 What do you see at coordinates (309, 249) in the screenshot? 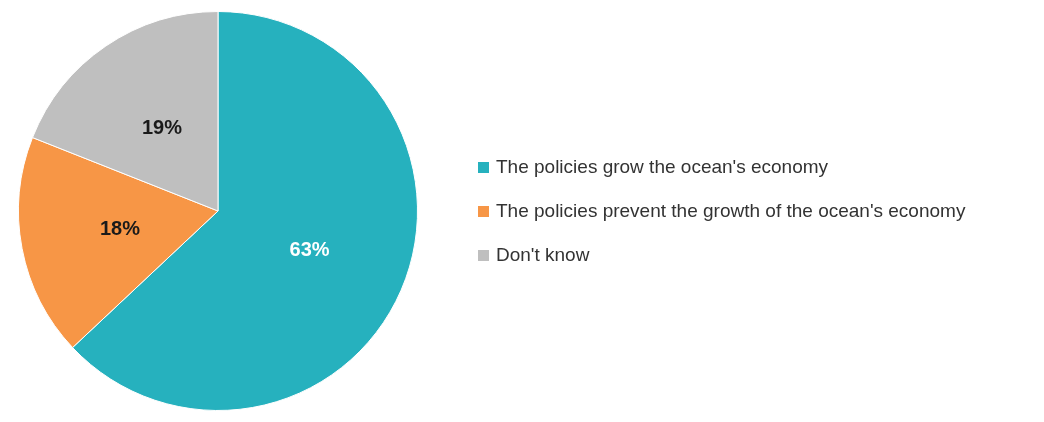
I see `data-label: 63%` at bounding box center [309, 249].